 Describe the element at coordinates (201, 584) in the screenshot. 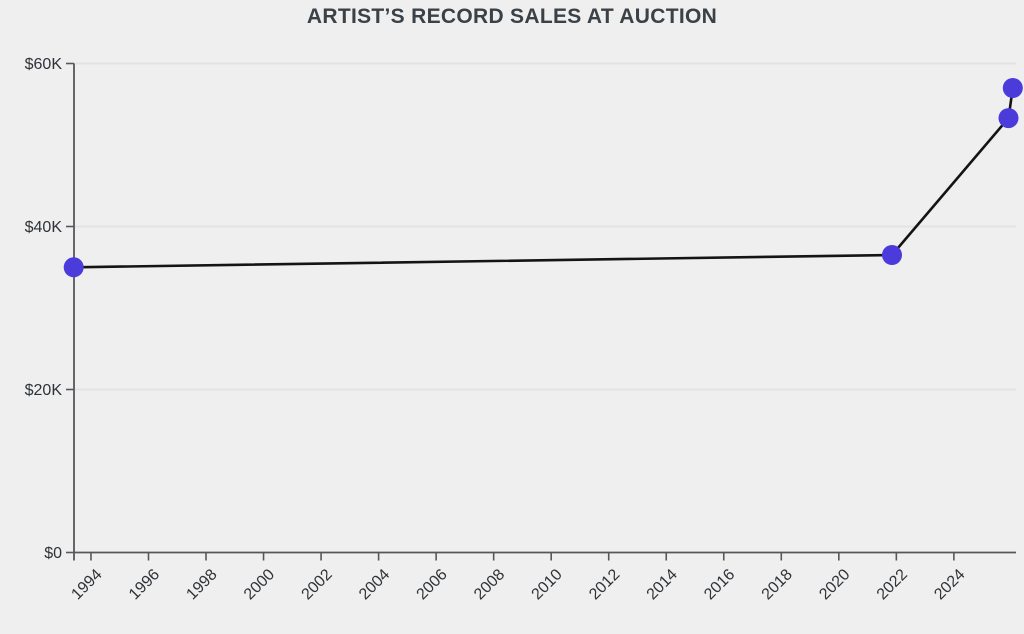

I see `x-tick-label: 1998` at that location.